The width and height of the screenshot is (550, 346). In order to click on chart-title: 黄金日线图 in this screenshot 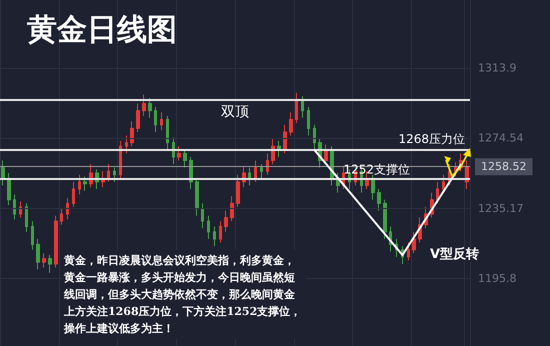, I will do `click(102, 30)`.